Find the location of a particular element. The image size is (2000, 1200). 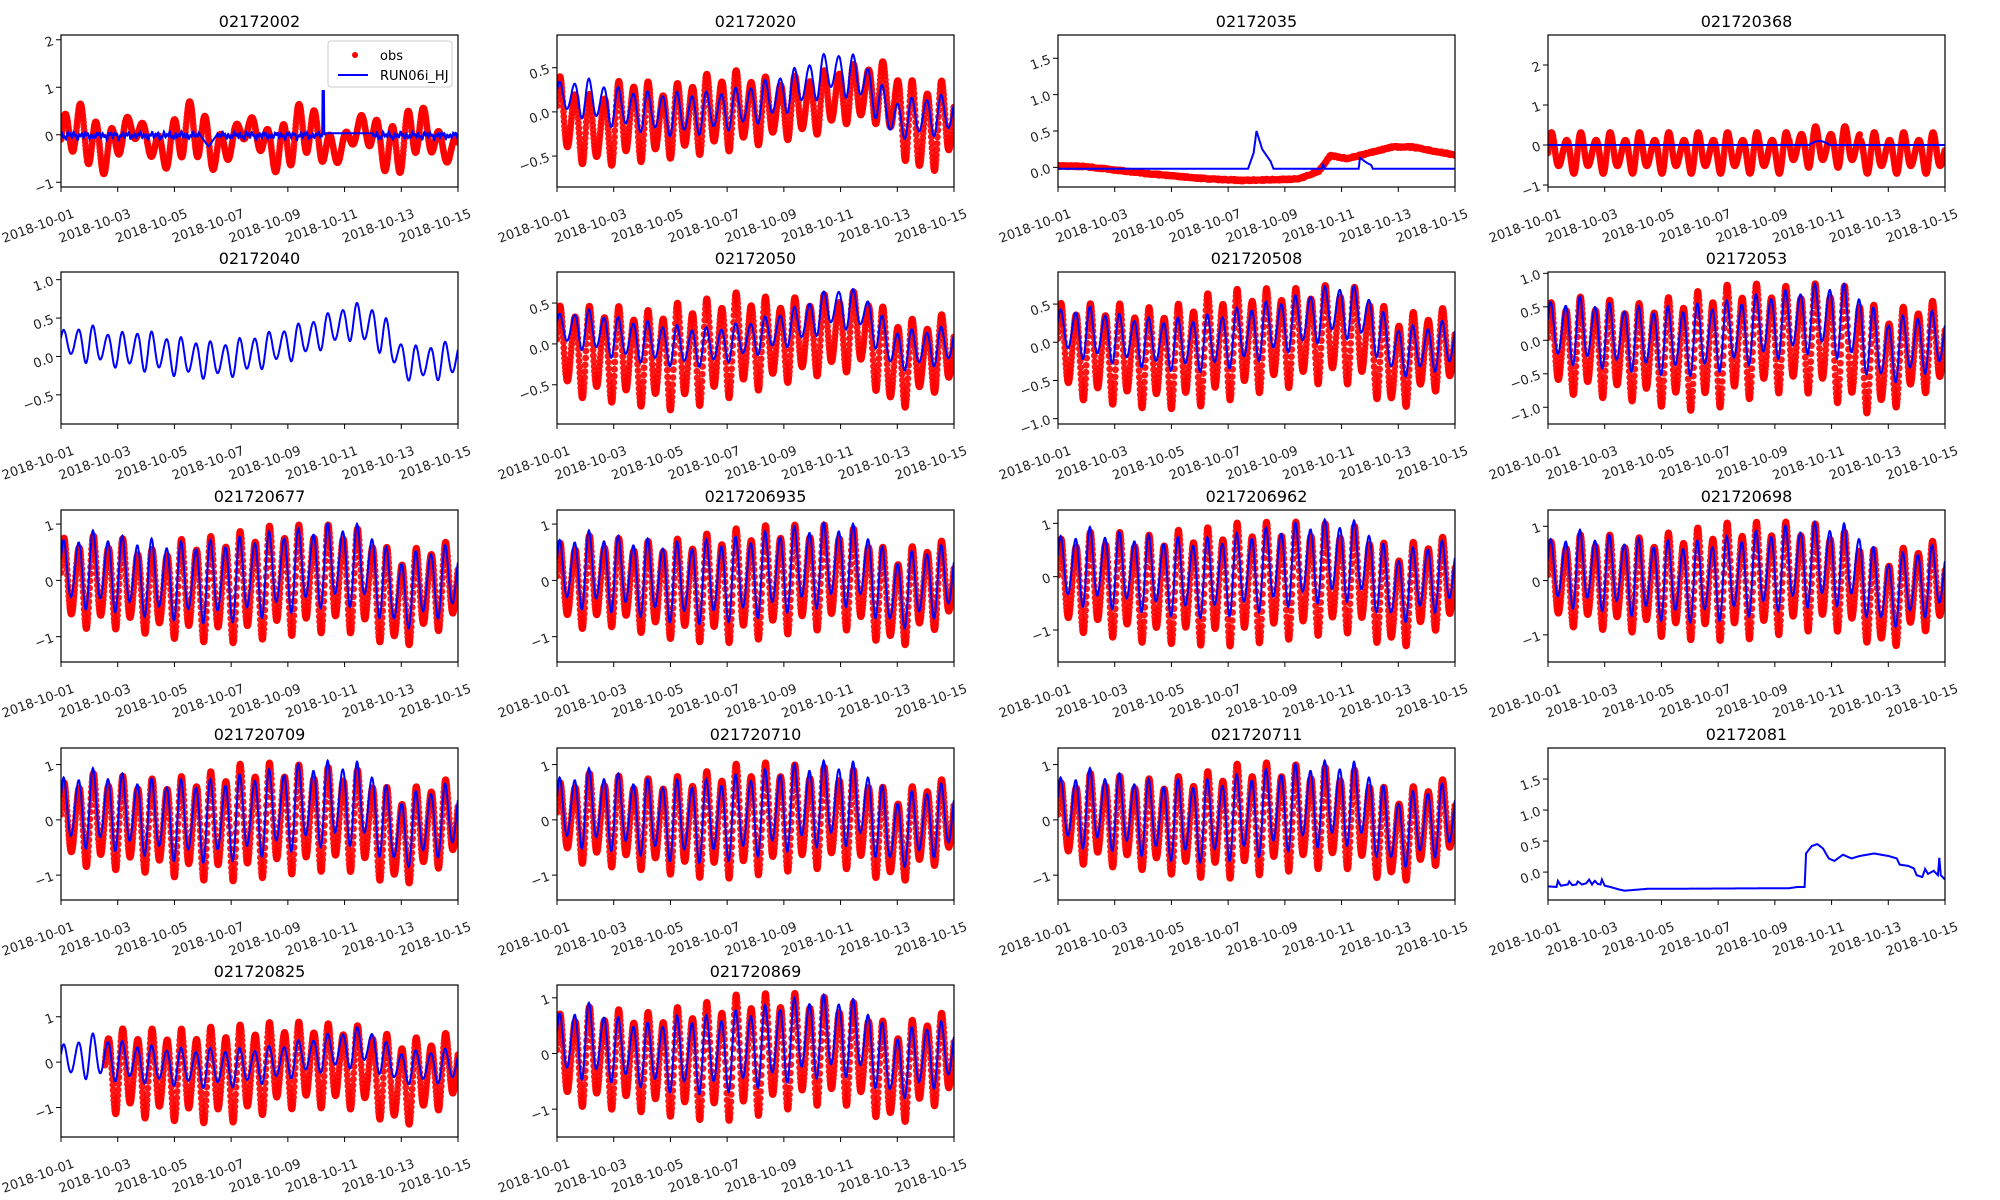

panel-title: 02172035 is located at coordinates (1256, 21).